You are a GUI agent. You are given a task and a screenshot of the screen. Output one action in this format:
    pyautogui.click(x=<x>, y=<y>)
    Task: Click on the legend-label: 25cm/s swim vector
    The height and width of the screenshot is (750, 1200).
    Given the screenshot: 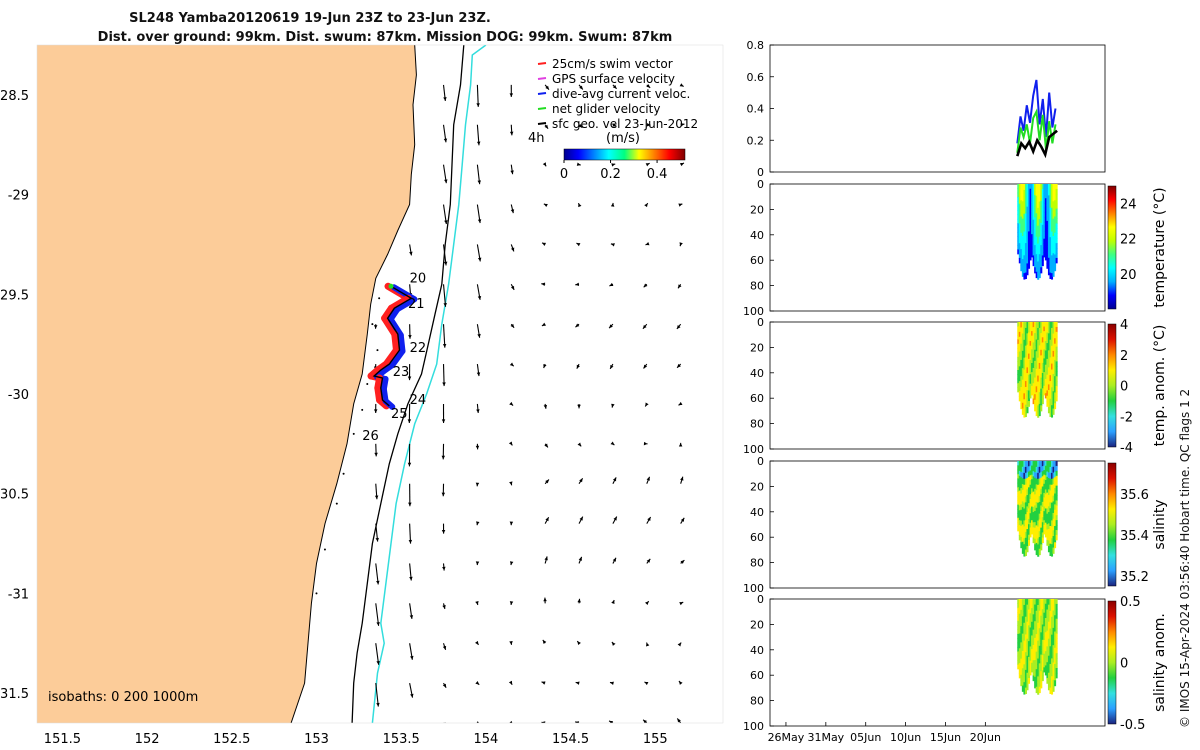 What is the action you would take?
    pyautogui.click(x=612, y=64)
    